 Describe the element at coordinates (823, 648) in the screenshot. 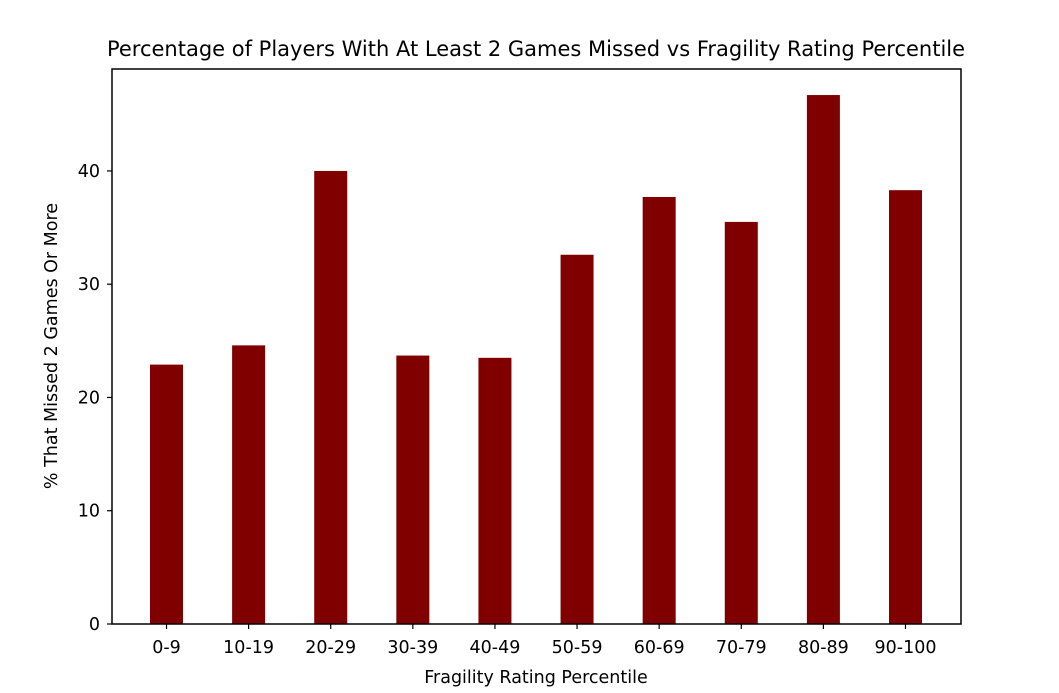

I see `x-tick-label: 80-89` at that location.